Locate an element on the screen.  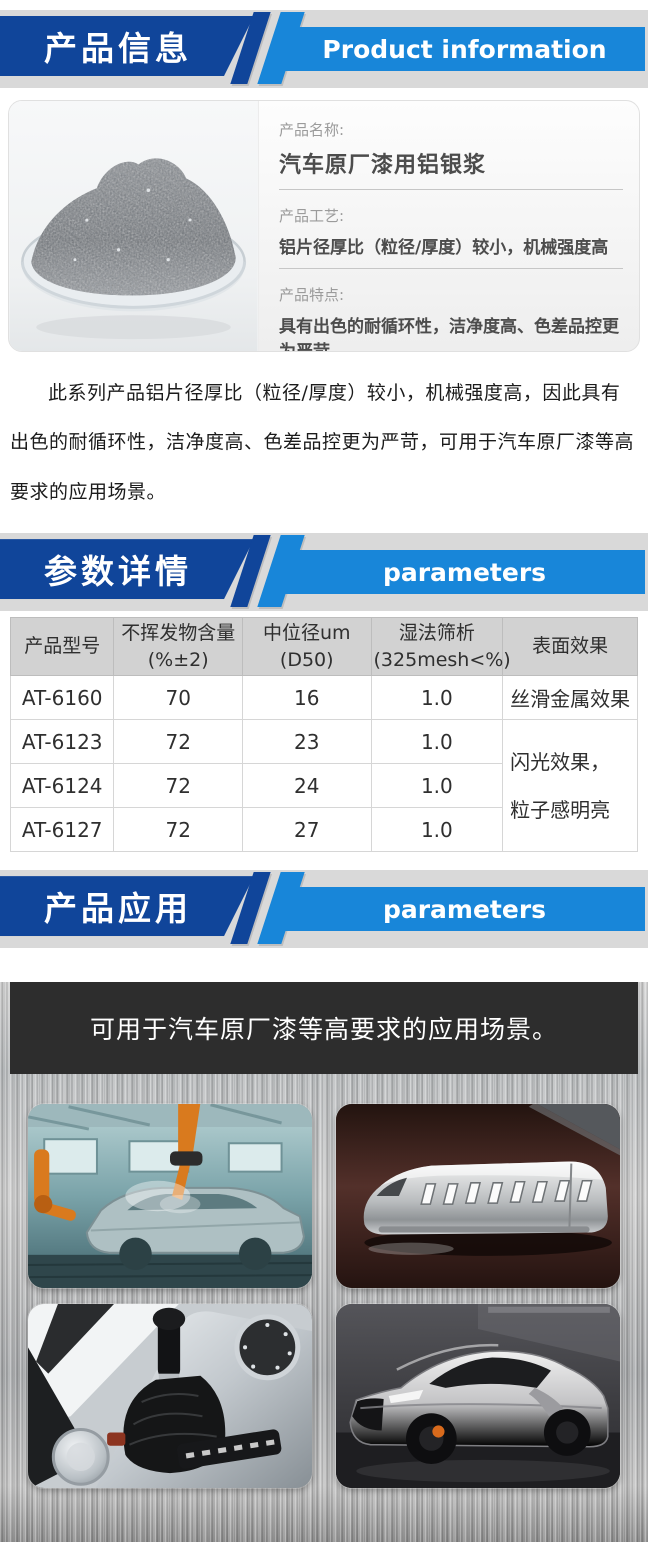
cell-effect-merged: 闪光效果，粒子感明亮 is located at coordinates (570, 786).